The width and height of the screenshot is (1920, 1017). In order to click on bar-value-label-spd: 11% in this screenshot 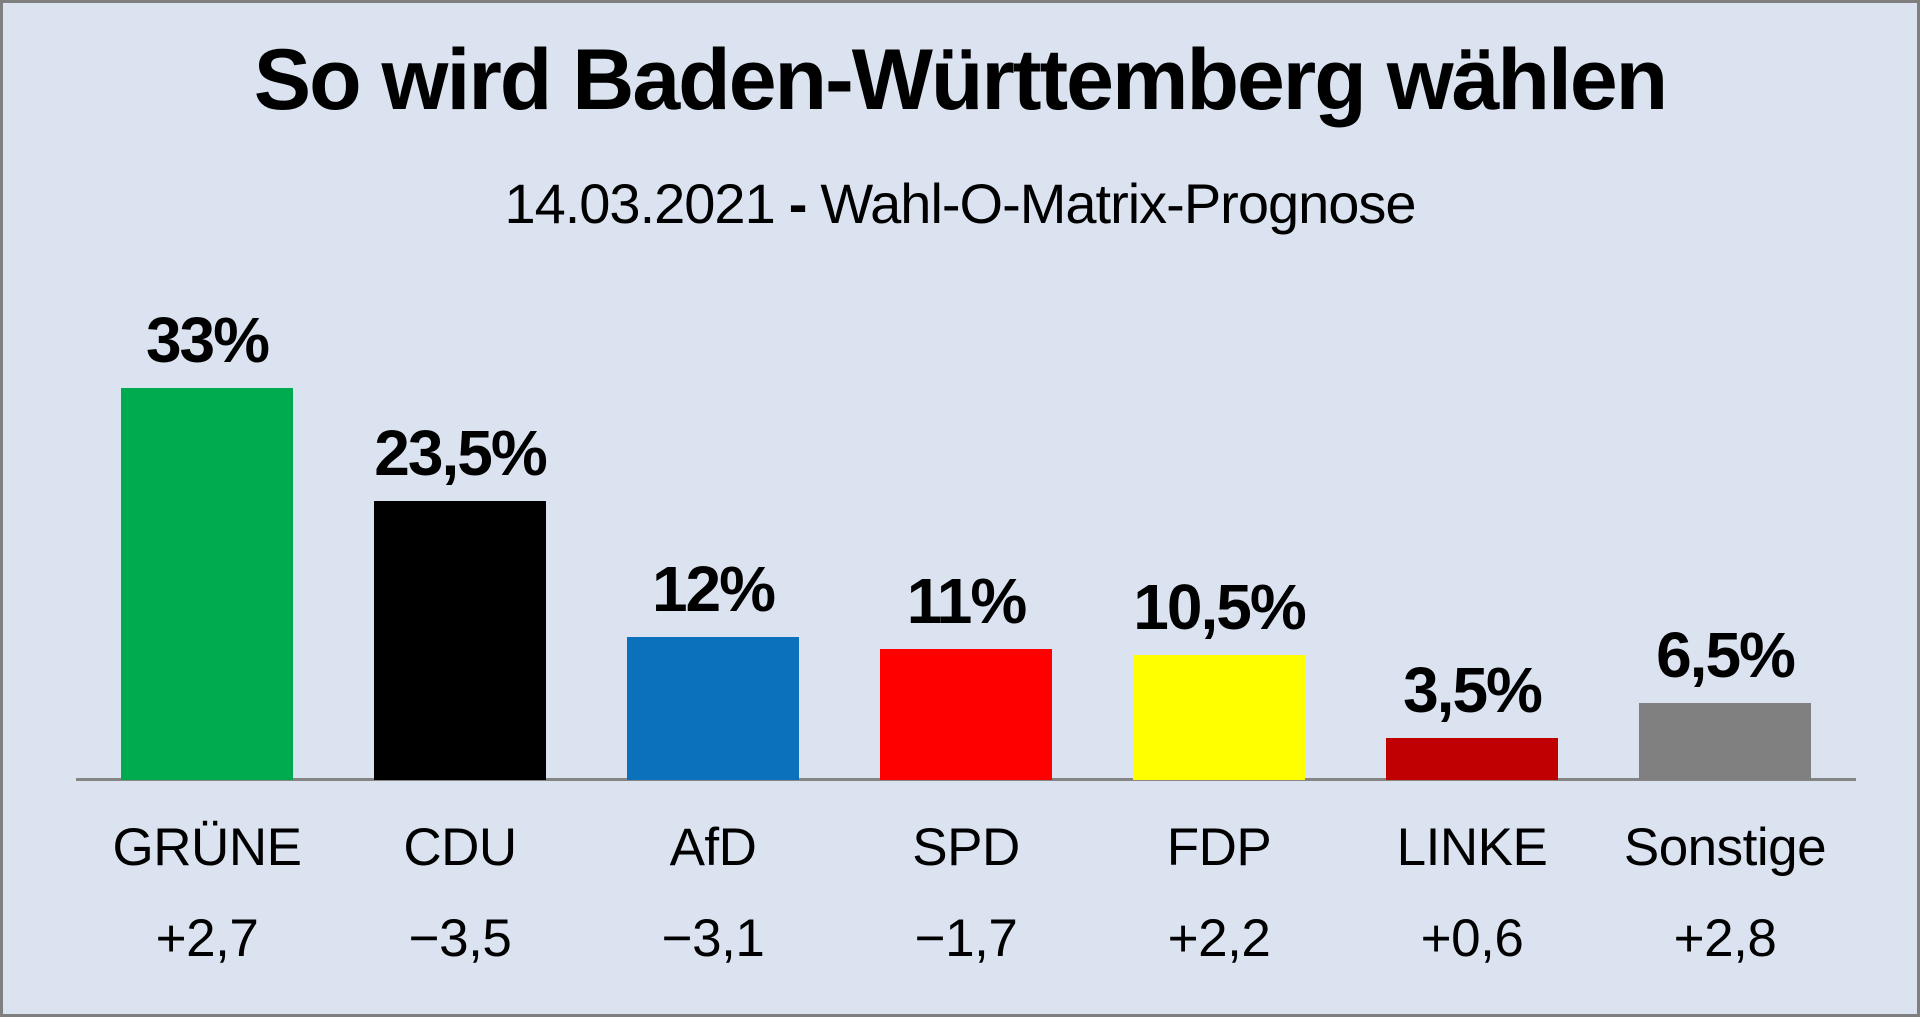, I will do `click(967, 601)`.